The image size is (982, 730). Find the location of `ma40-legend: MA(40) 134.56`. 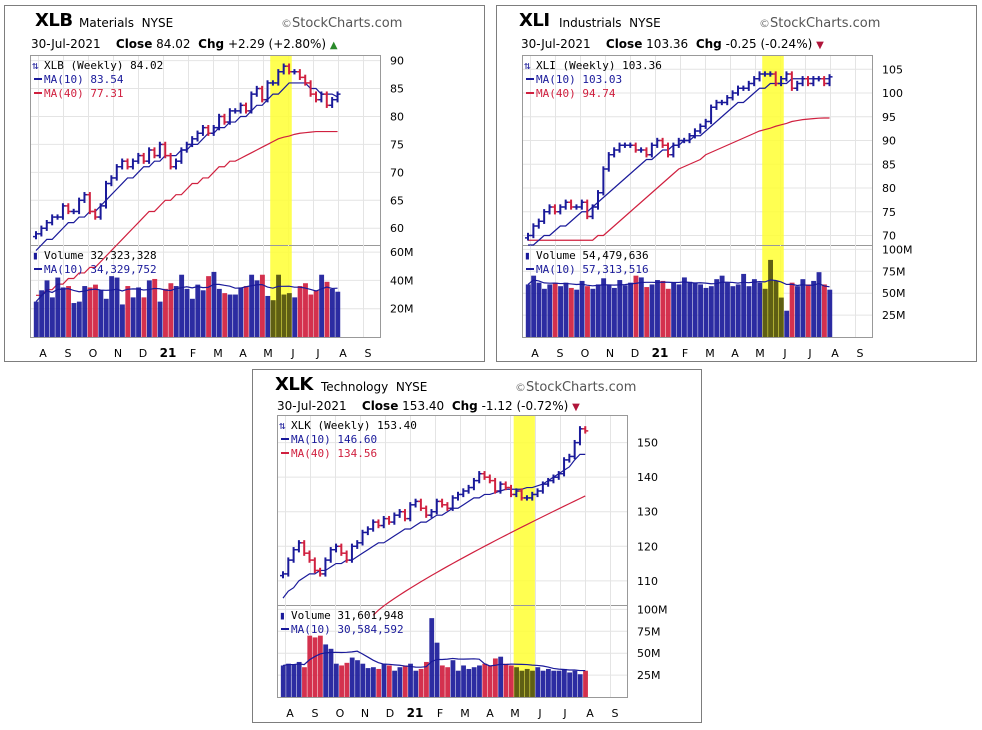

ma40-legend: MA(40) 134.56 is located at coordinates (334, 453).